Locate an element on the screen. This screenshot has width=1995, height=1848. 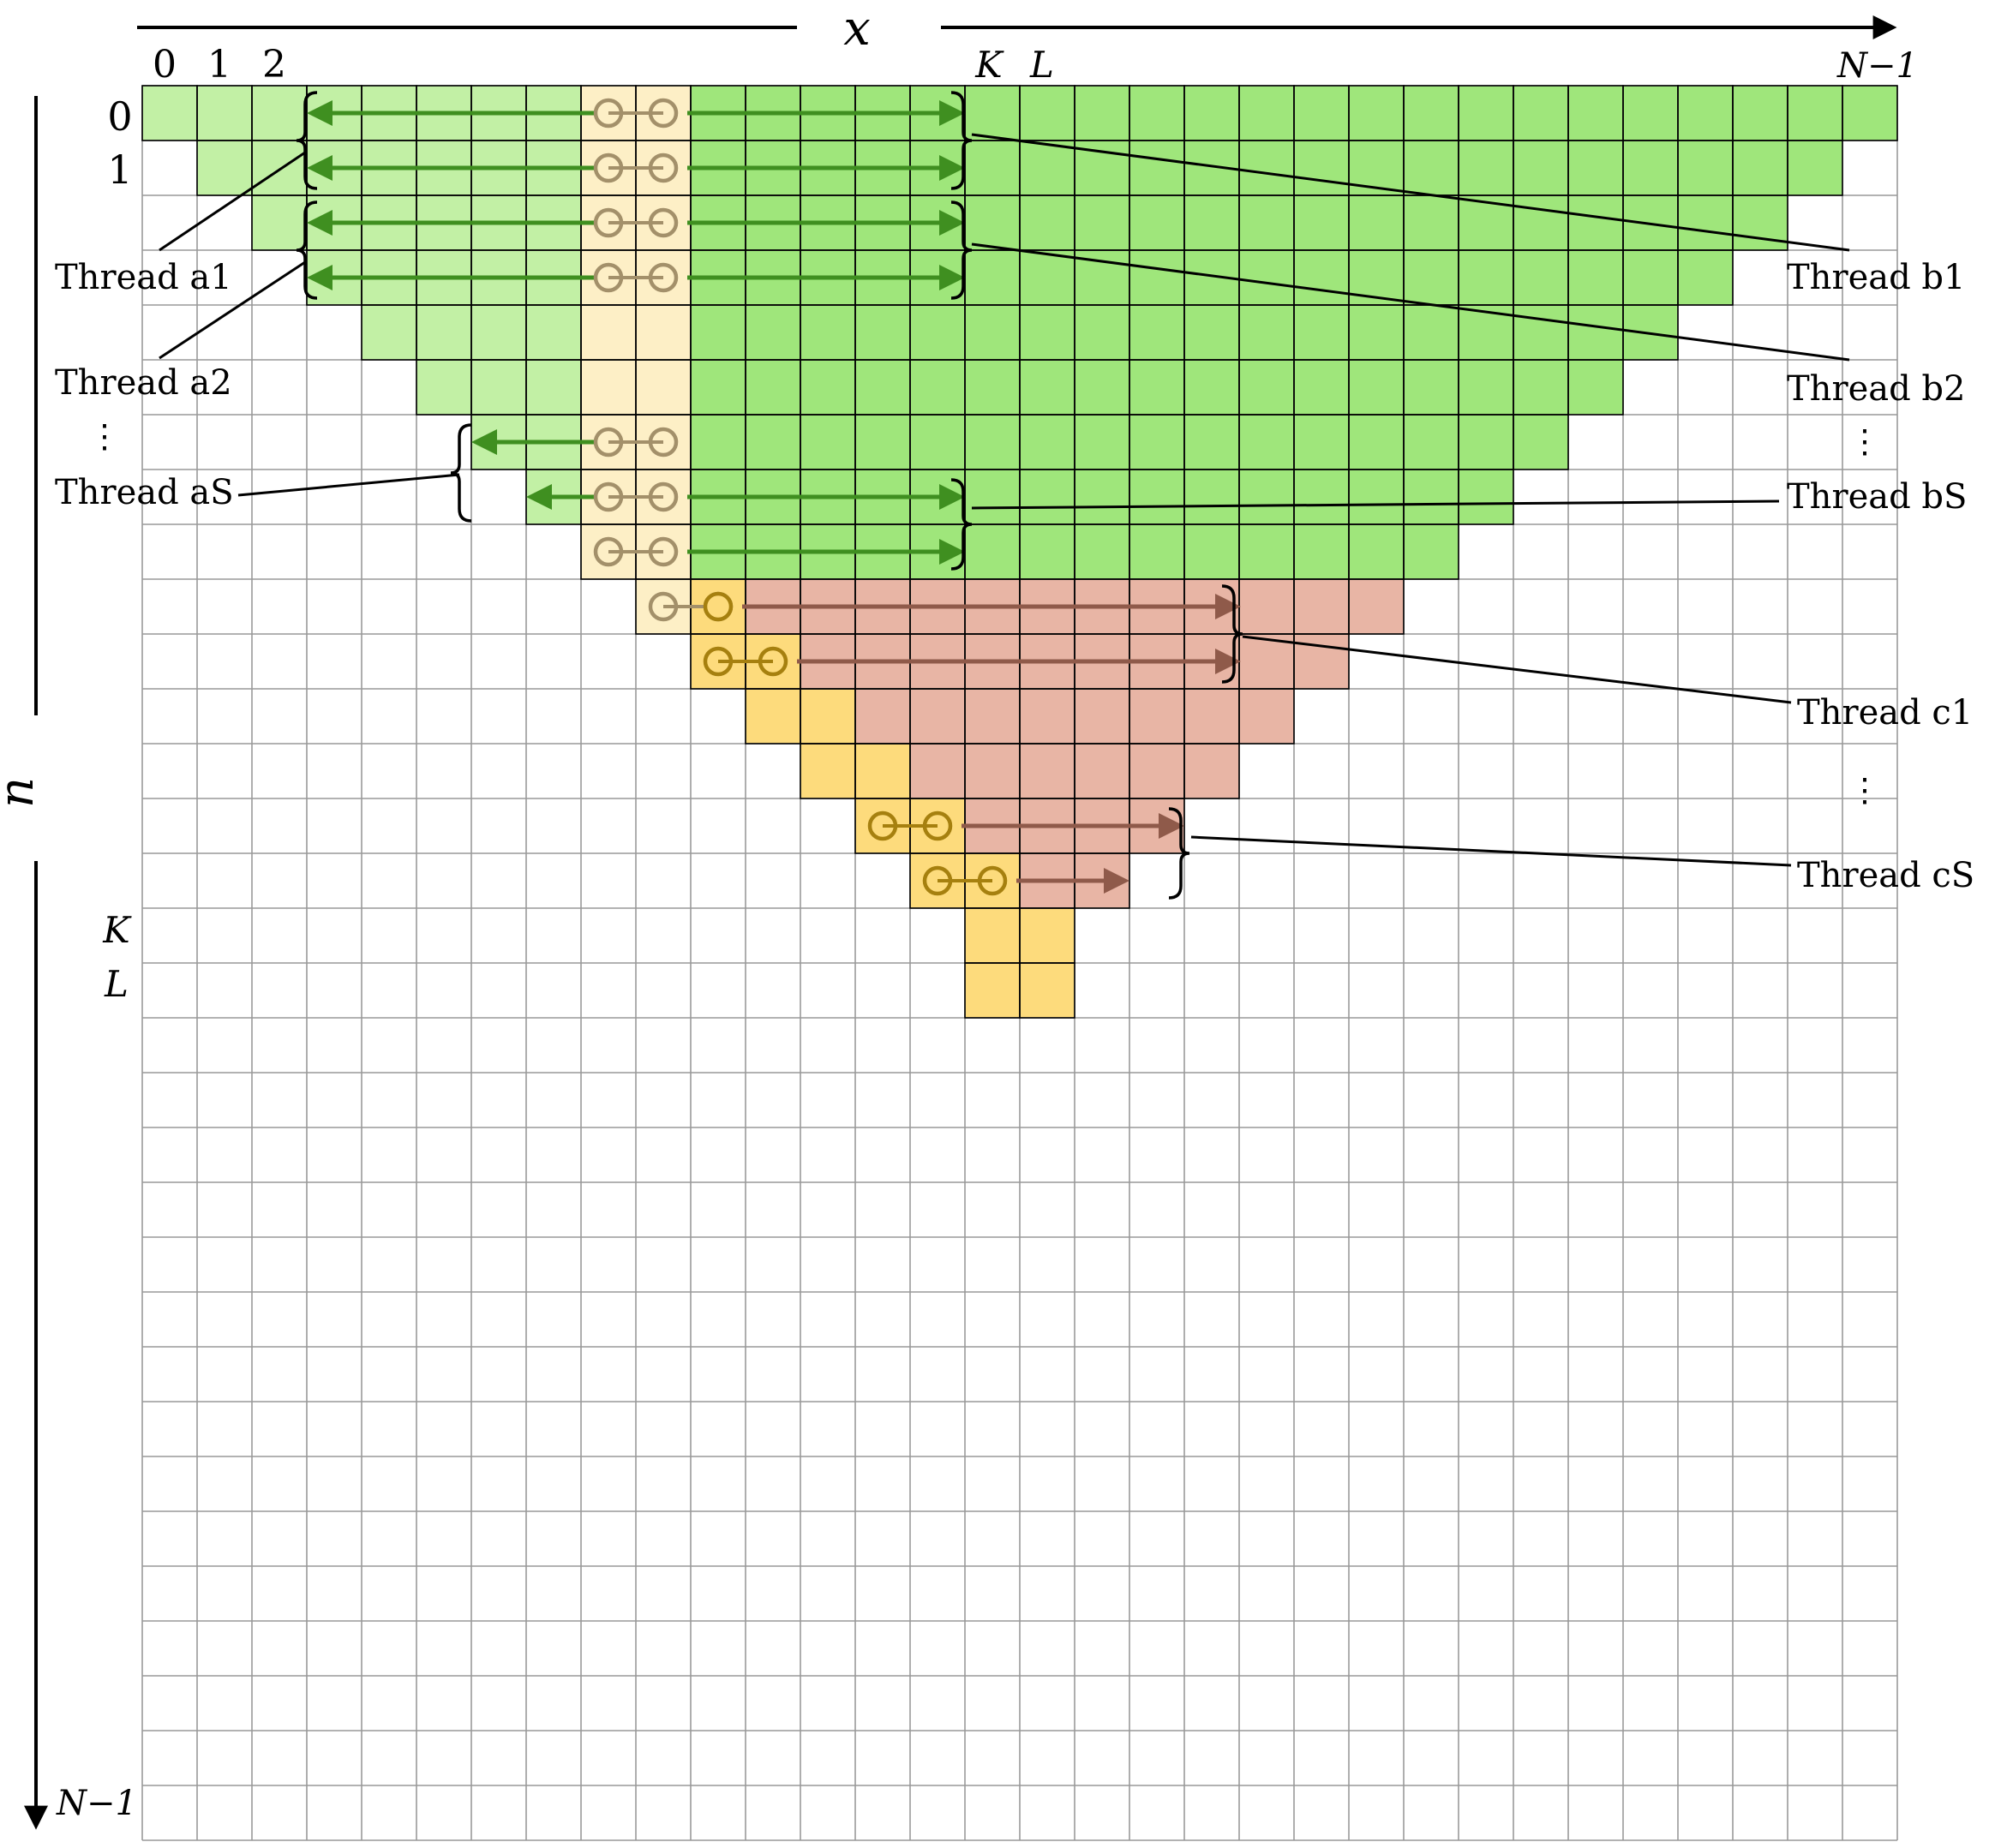
bracket-as is located at coordinates (461, 473).